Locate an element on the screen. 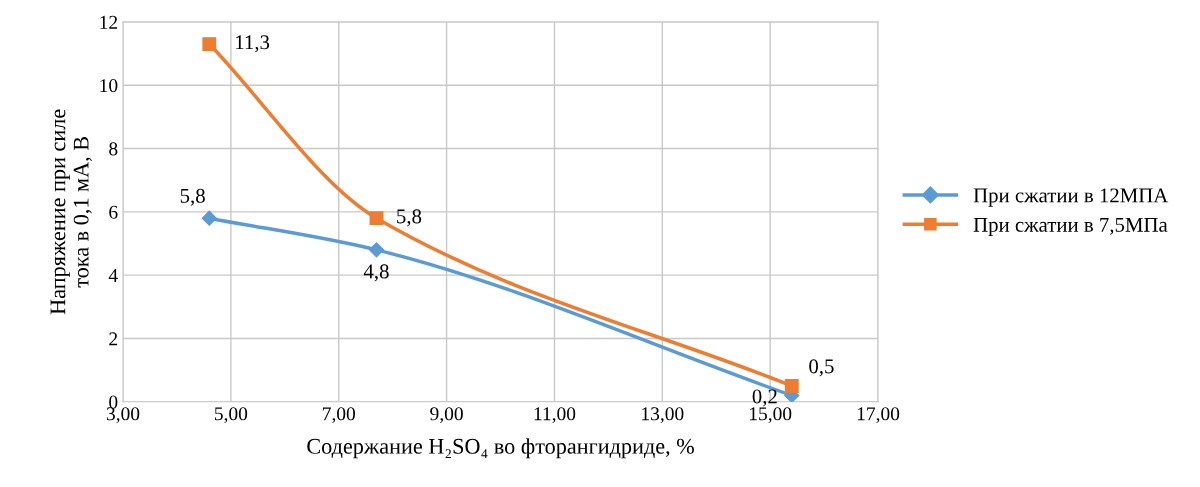 Image resolution: width=1200 pixels, height=487 pixels. y-tick-label: 2 is located at coordinates (113, 339).